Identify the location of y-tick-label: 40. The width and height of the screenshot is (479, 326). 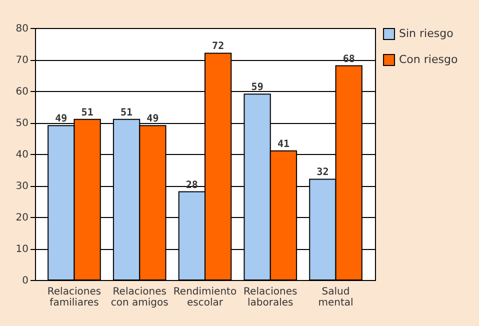
(22, 155).